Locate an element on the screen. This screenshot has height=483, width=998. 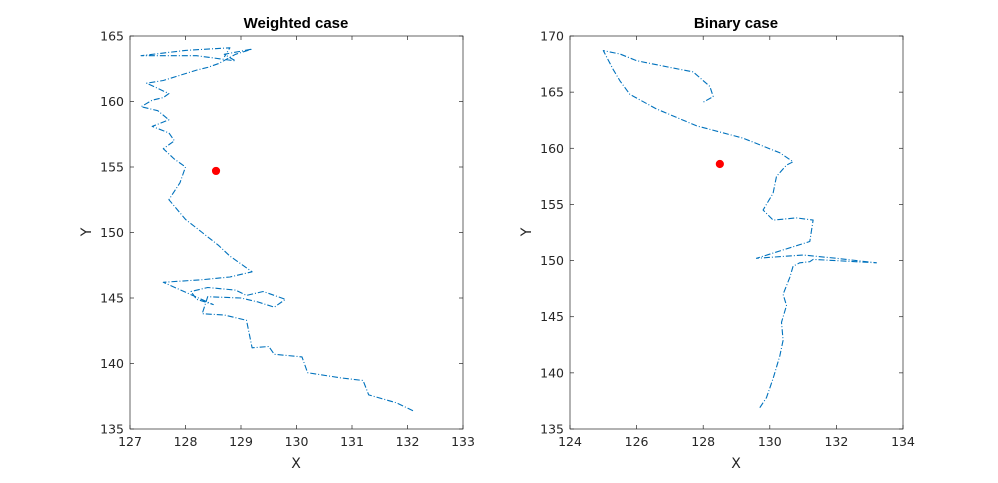
x-tick-label: 131 is located at coordinates (352, 441).